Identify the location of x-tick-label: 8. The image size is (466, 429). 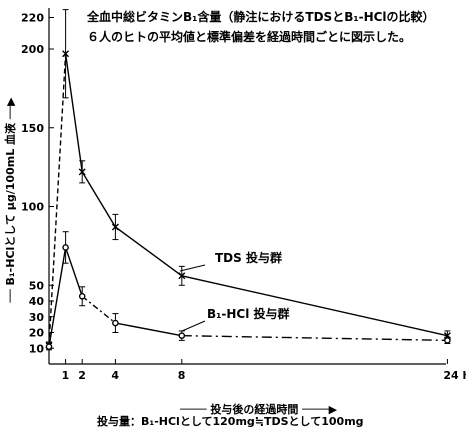
(182, 375).